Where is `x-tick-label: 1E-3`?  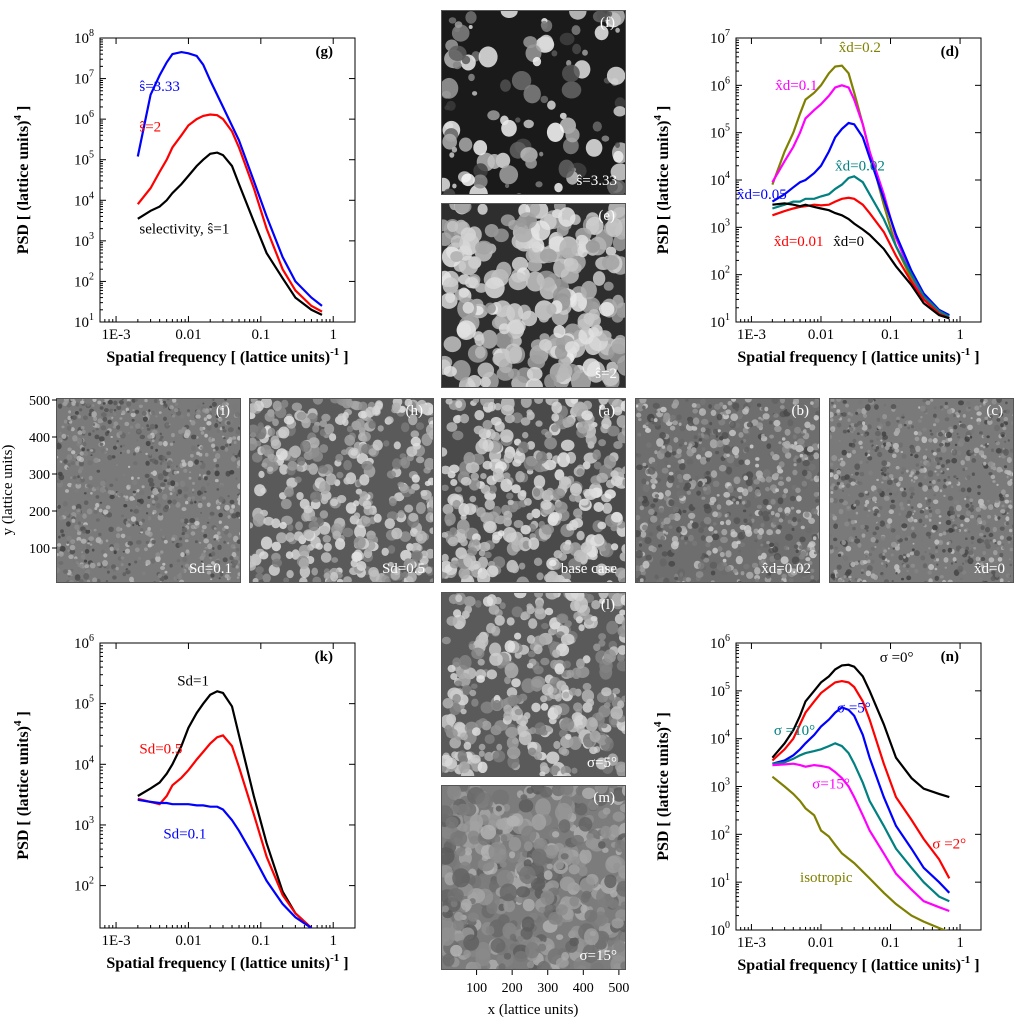 x-tick-label: 1E-3 is located at coordinates (115, 335).